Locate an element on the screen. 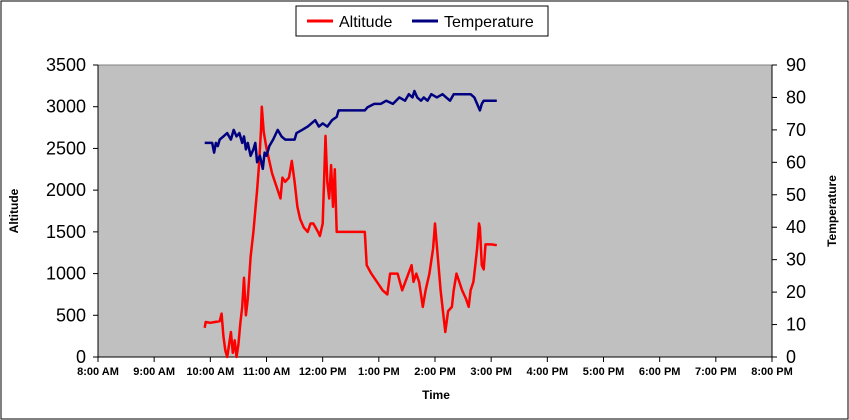 The height and width of the screenshot is (420, 849). left-axis-ticks: 0 500 1000 1500 2000 2500 3000 3500 is located at coordinates (72, 211).